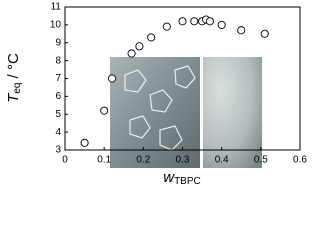 The image size is (320, 240). I want to click on y-tick-label: 11, so click(56, 7).